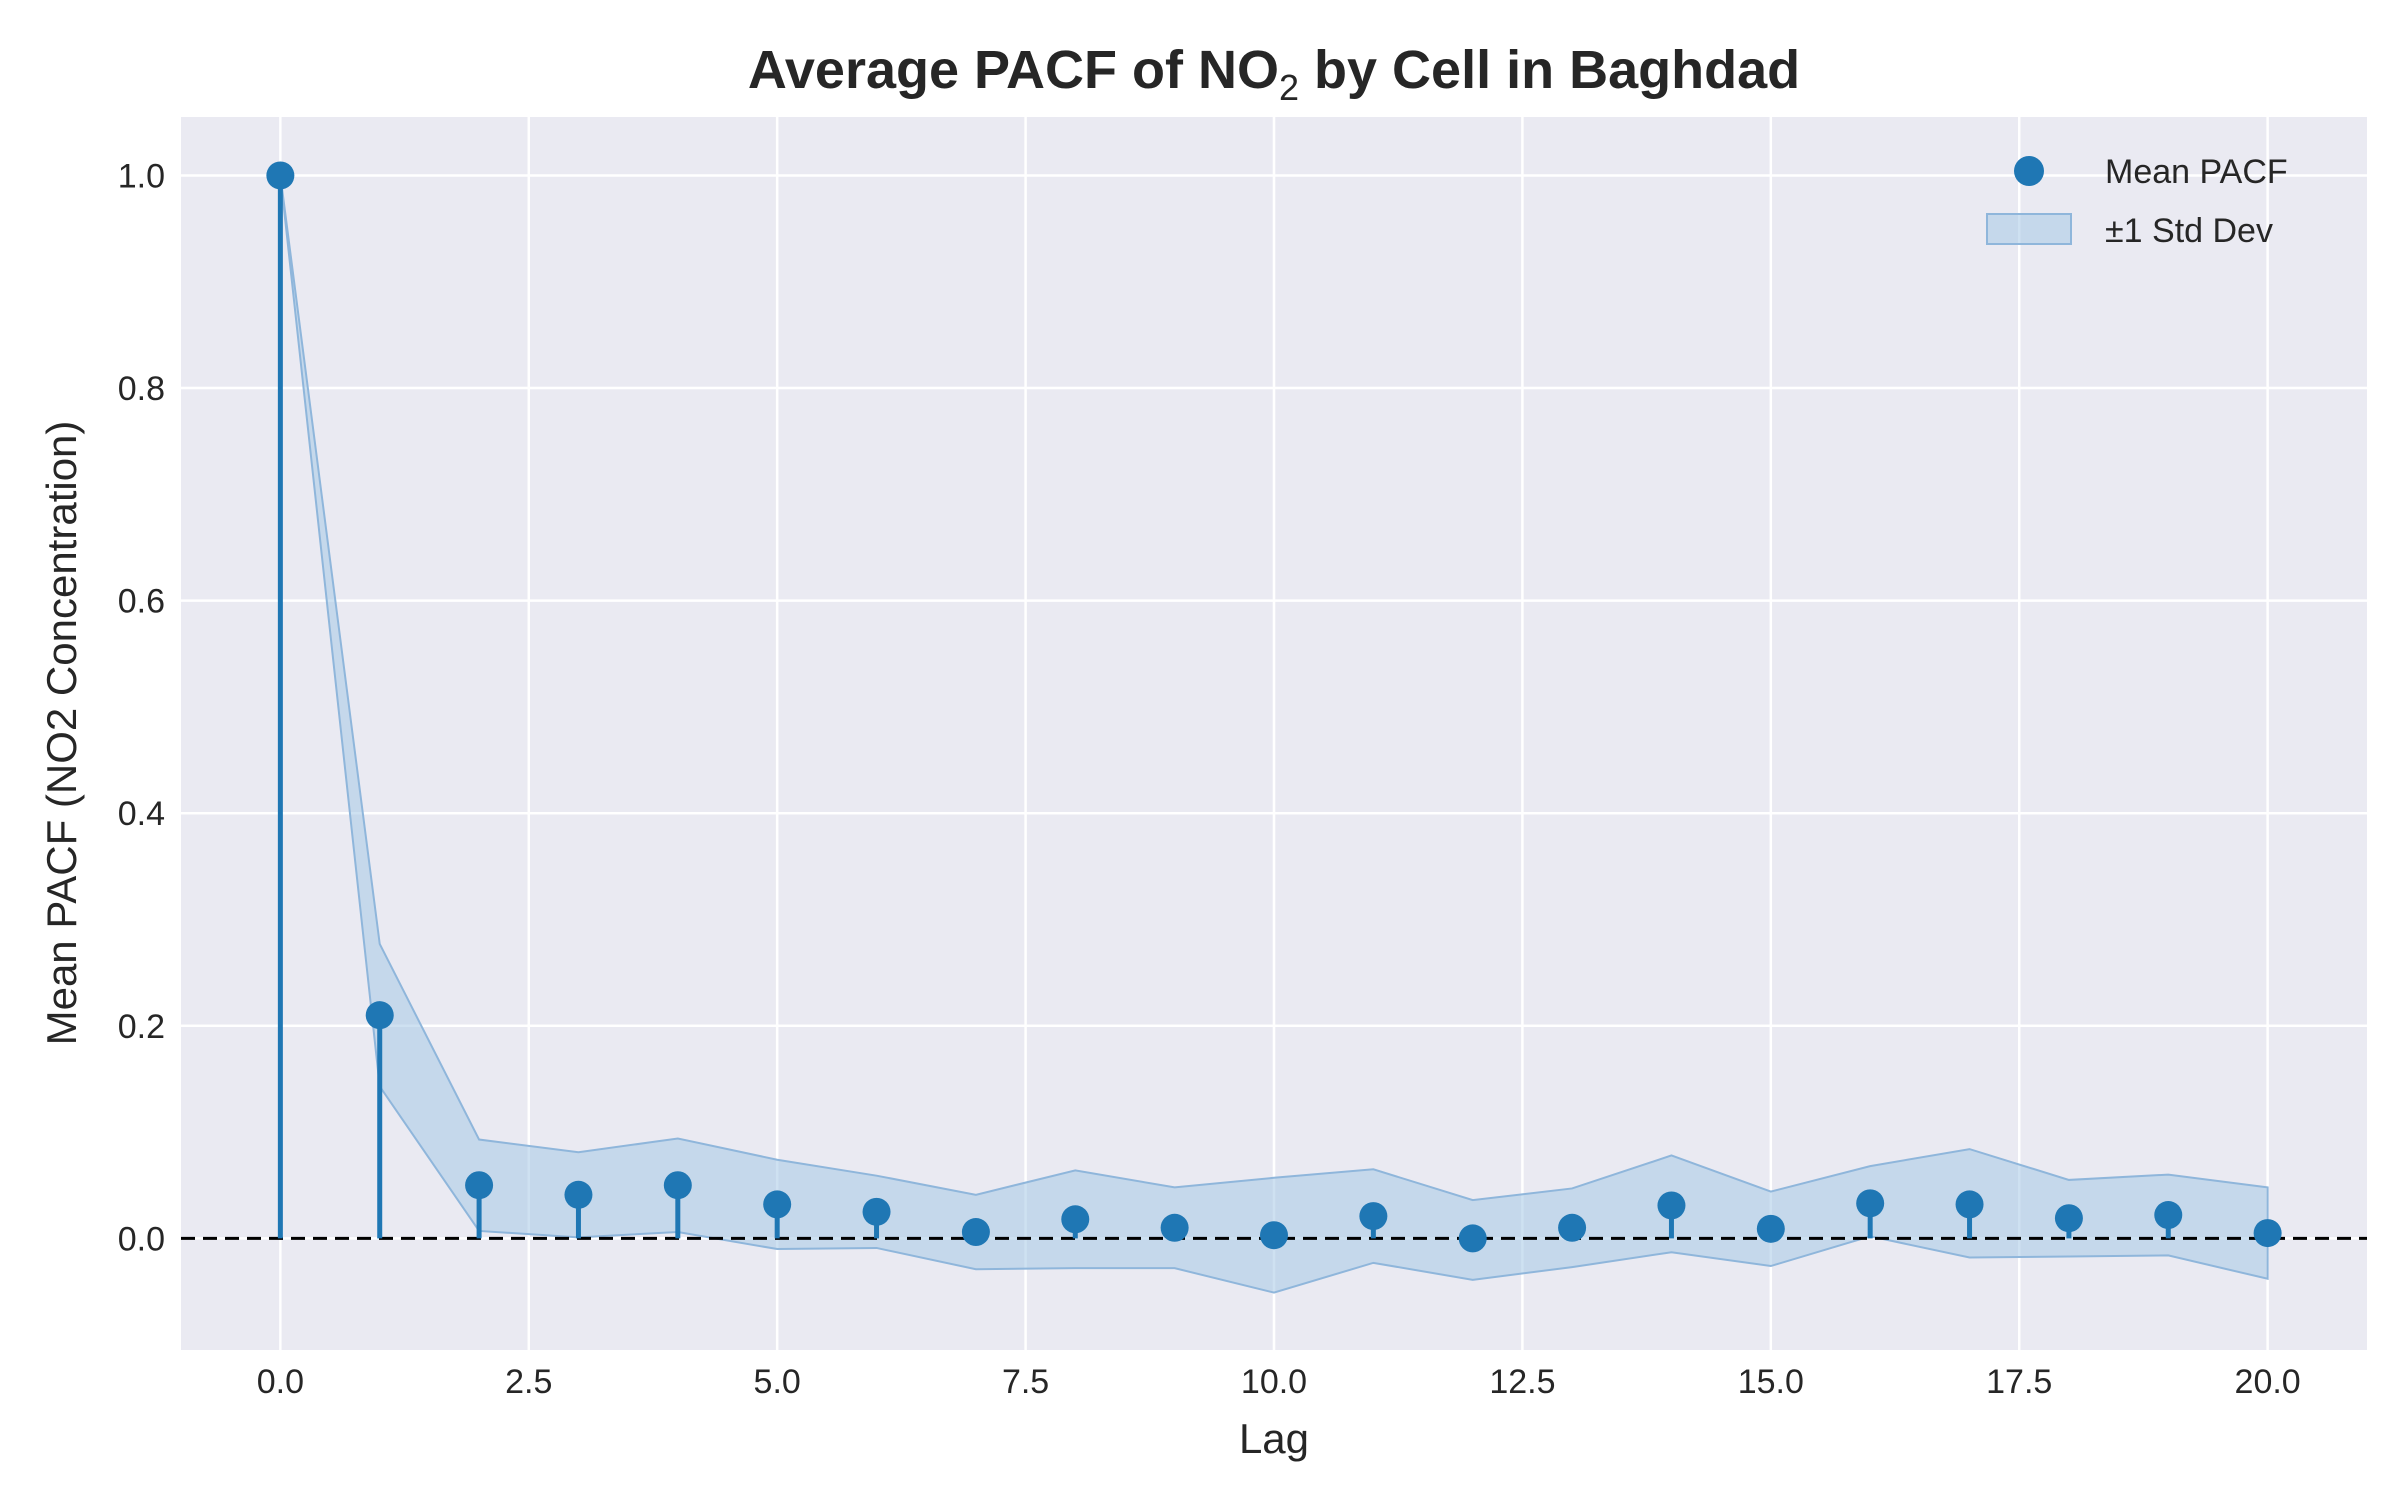 This screenshot has width=2400, height=1500. I want to click on y-tick-label: 0.4, so click(141, 814).